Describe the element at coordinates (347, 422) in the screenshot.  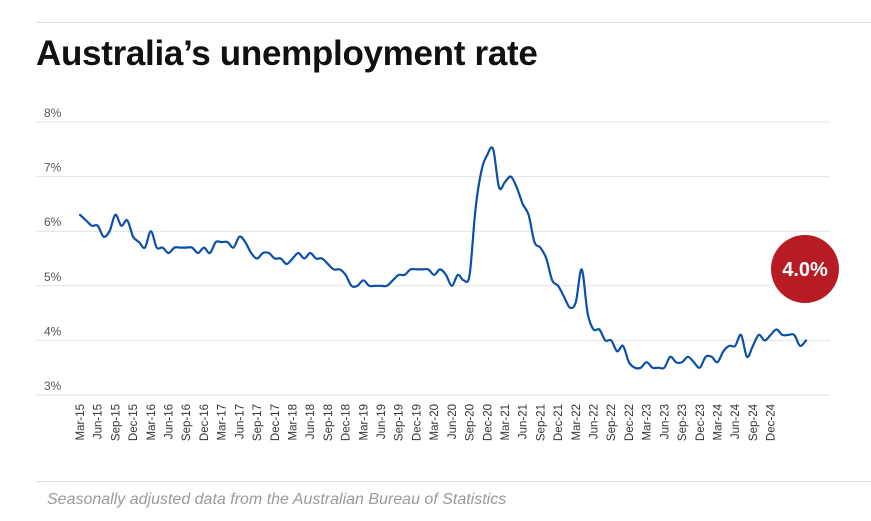
I see `x-tick-label: Dec-18` at that location.